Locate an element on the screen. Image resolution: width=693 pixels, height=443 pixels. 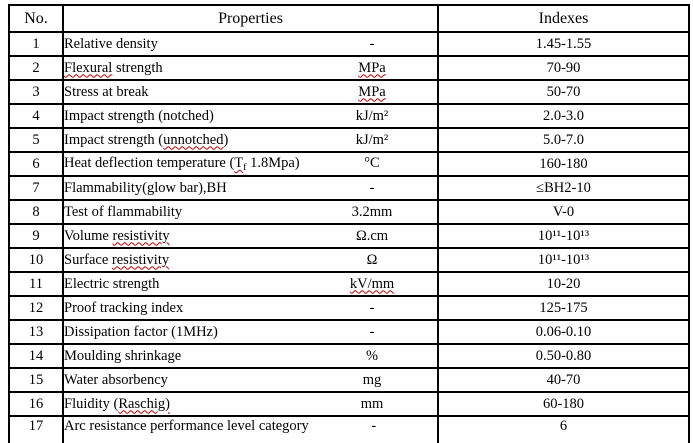
table-row: 8 Test of flammability 3.2mm V-0 is located at coordinates (349, 212).